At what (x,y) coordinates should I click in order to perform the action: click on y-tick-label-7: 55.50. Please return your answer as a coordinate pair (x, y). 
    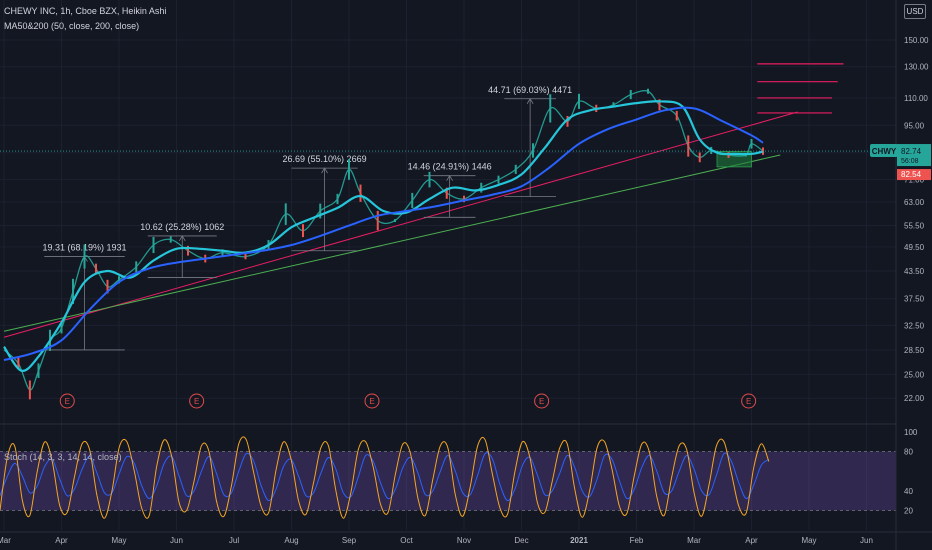
    Looking at the image, I should click on (914, 226).